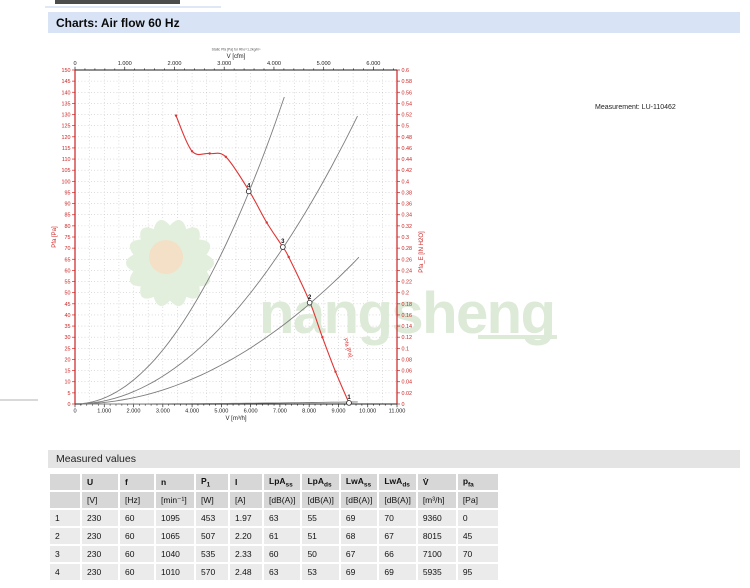  What do you see at coordinates (66, 82) in the screenshot?
I see `svg-text: 145` at bounding box center [66, 82].